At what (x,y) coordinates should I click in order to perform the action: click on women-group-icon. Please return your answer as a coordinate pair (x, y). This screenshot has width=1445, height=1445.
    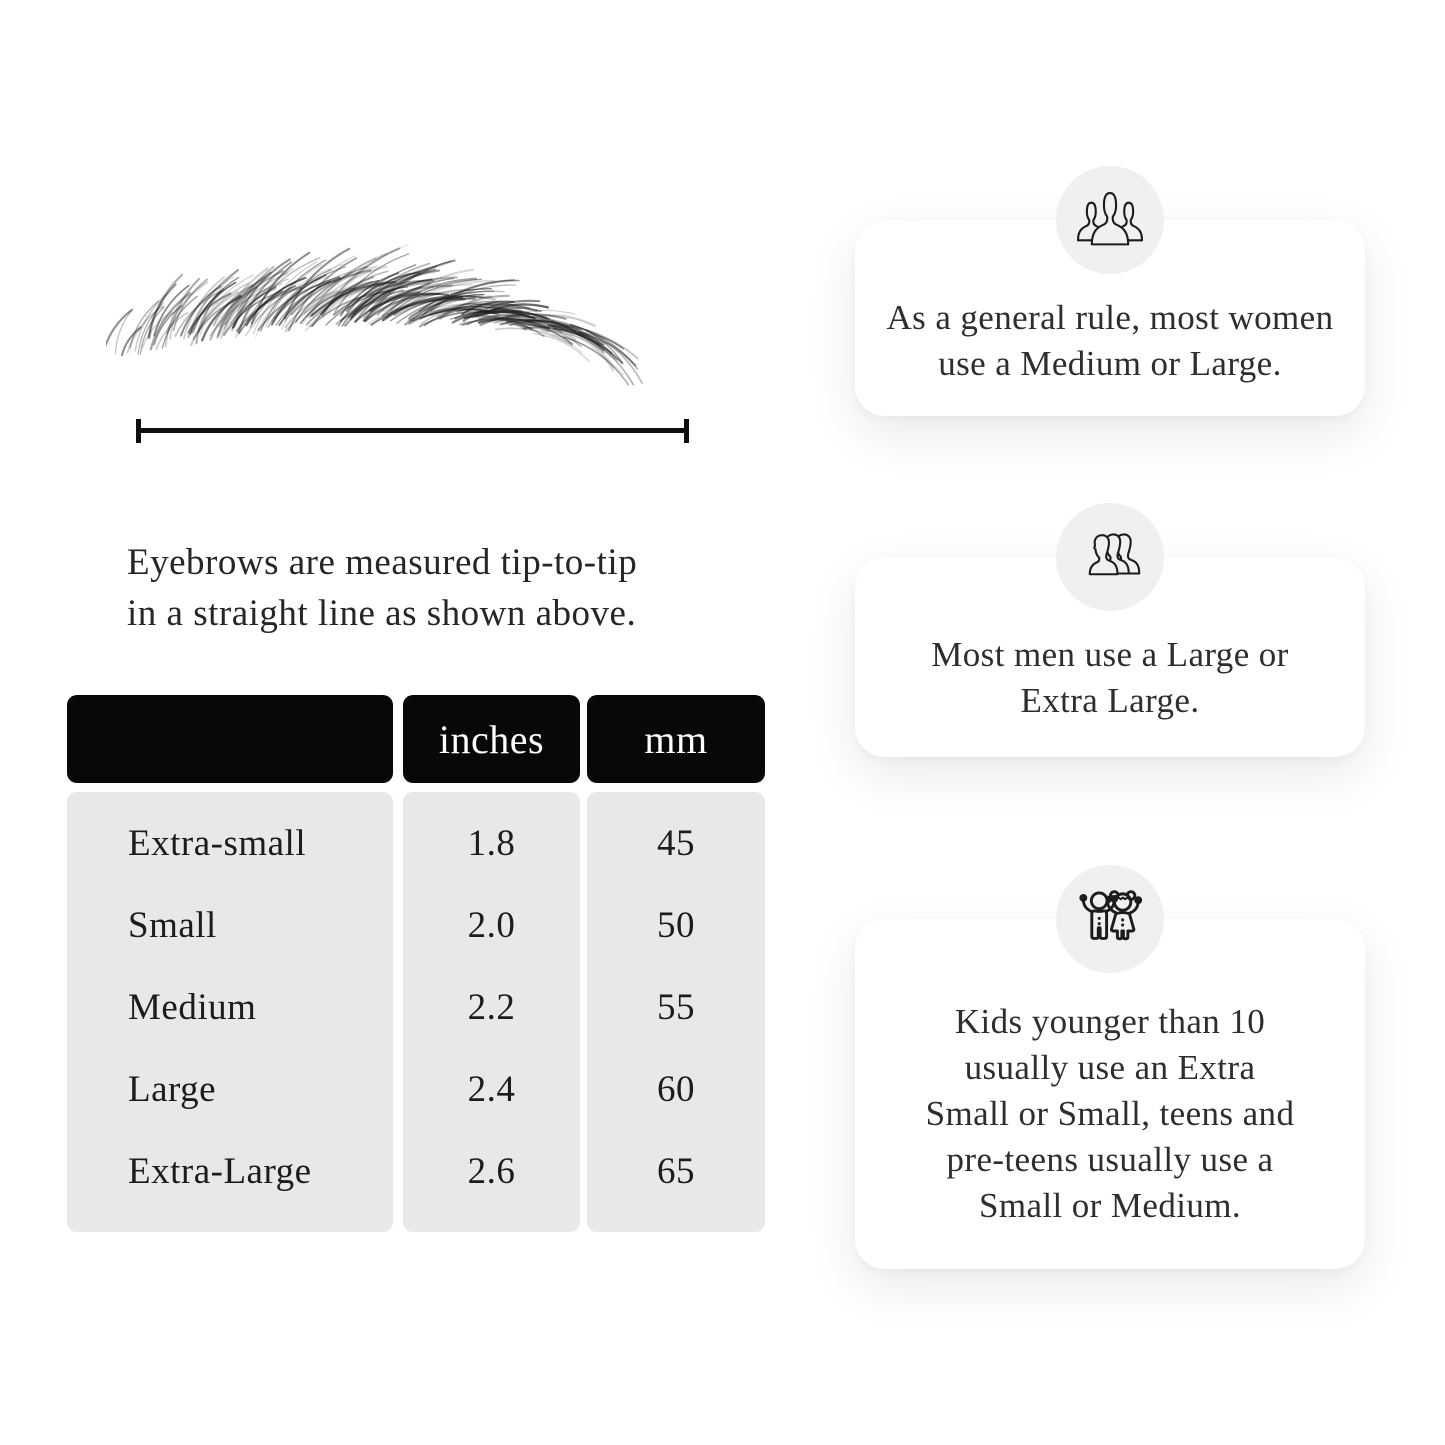
    Looking at the image, I should click on (1110, 220).